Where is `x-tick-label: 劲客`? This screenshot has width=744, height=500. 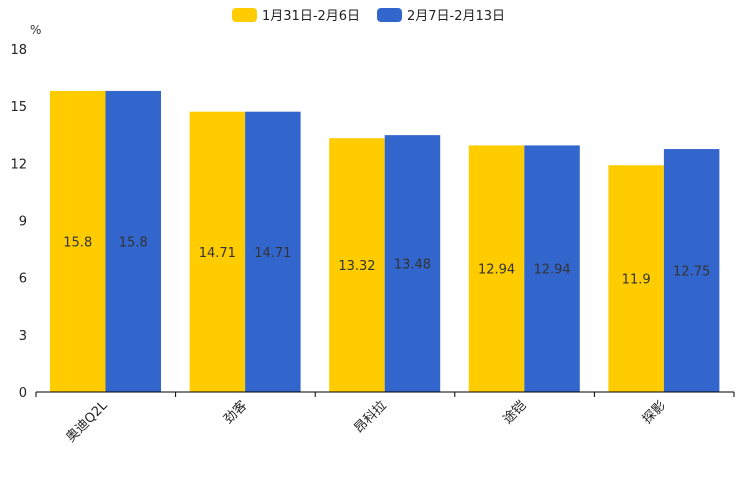 x-tick-label: 劲客 is located at coordinates (236, 413).